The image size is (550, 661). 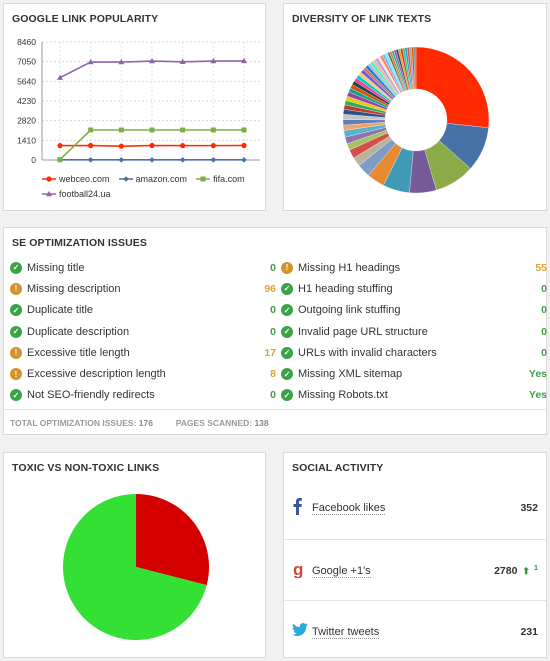 What do you see at coordinates (298, 508) in the screenshot?
I see `facebook-icon` at bounding box center [298, 508].